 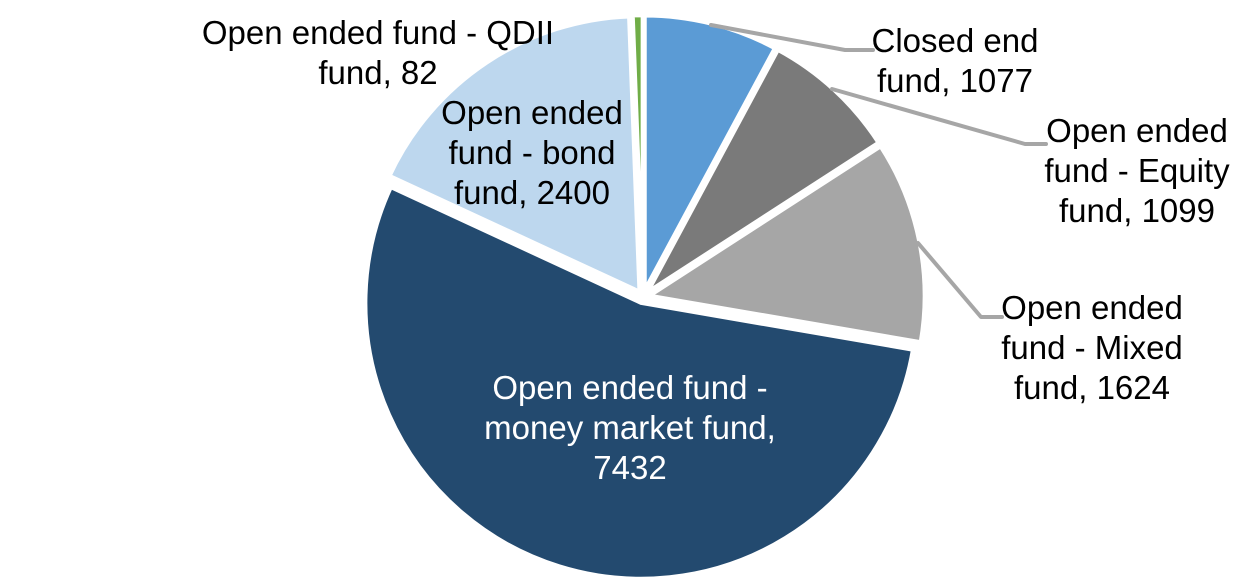 I want to click on label-mixed-fund: Open ended fund - Mixed fund, 1624, so click(x=1092, y=348).